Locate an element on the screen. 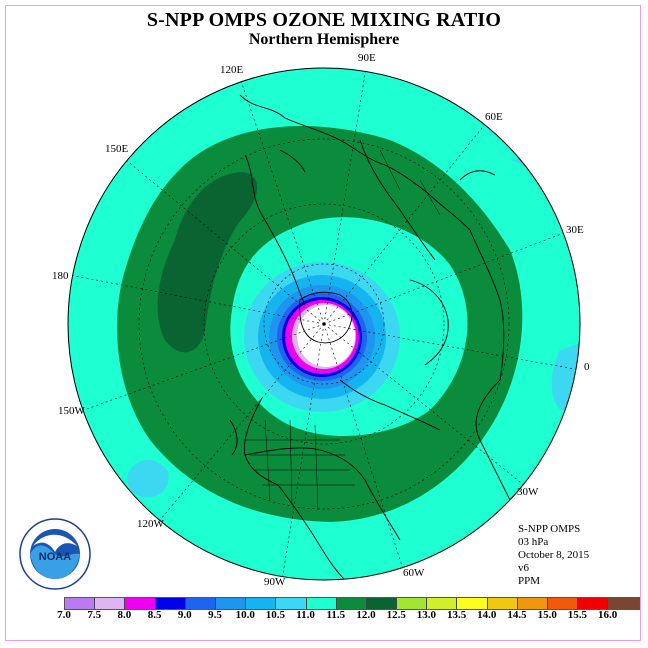 This screenshot has width=648, height=648. info-block: S-NPP OMPS 03 hPa October 8, 2015 v6 PPM is located at coordinates (553, 555).